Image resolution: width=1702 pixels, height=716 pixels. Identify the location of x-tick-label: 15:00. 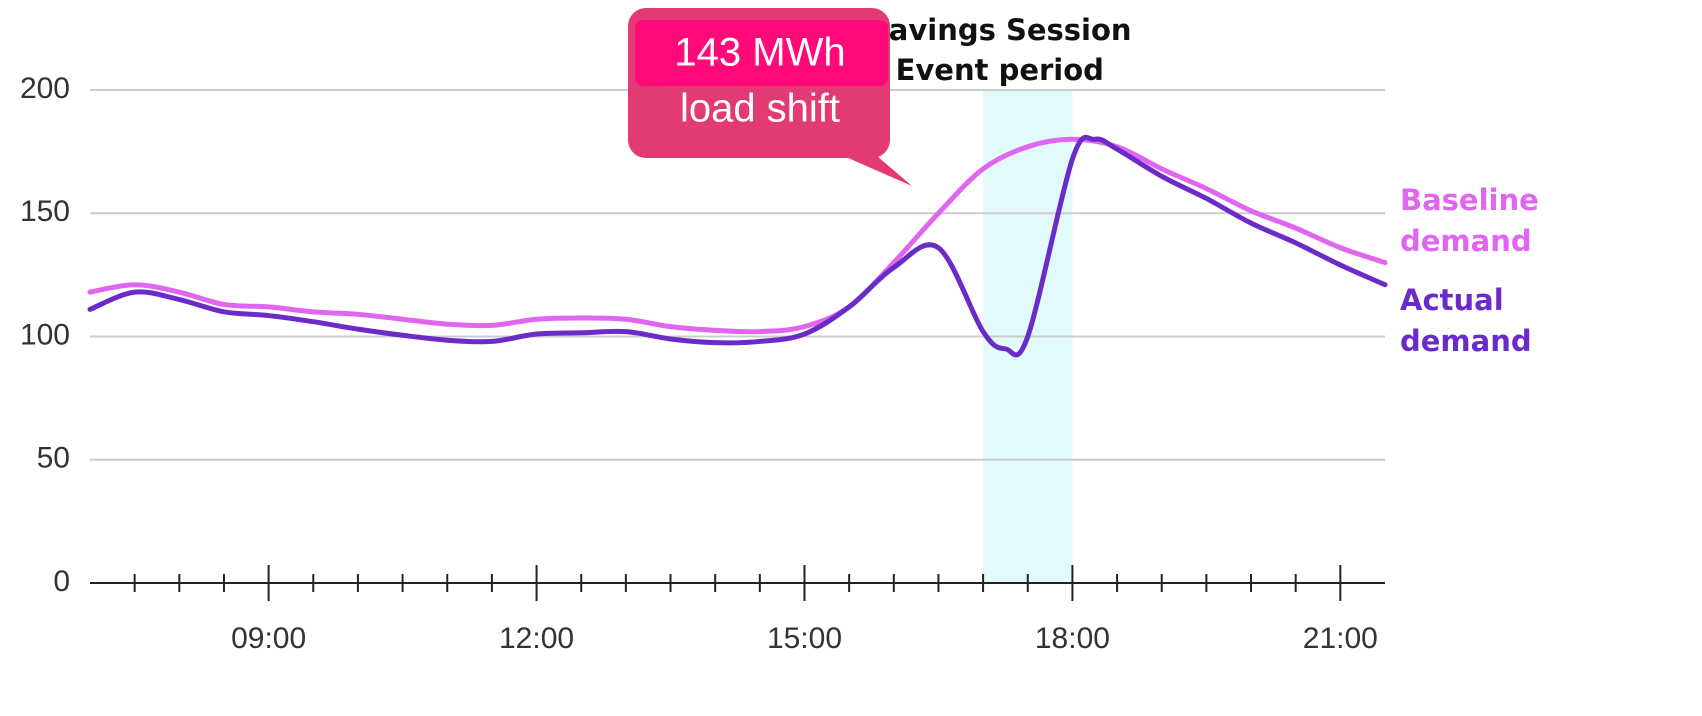
(804, 638).